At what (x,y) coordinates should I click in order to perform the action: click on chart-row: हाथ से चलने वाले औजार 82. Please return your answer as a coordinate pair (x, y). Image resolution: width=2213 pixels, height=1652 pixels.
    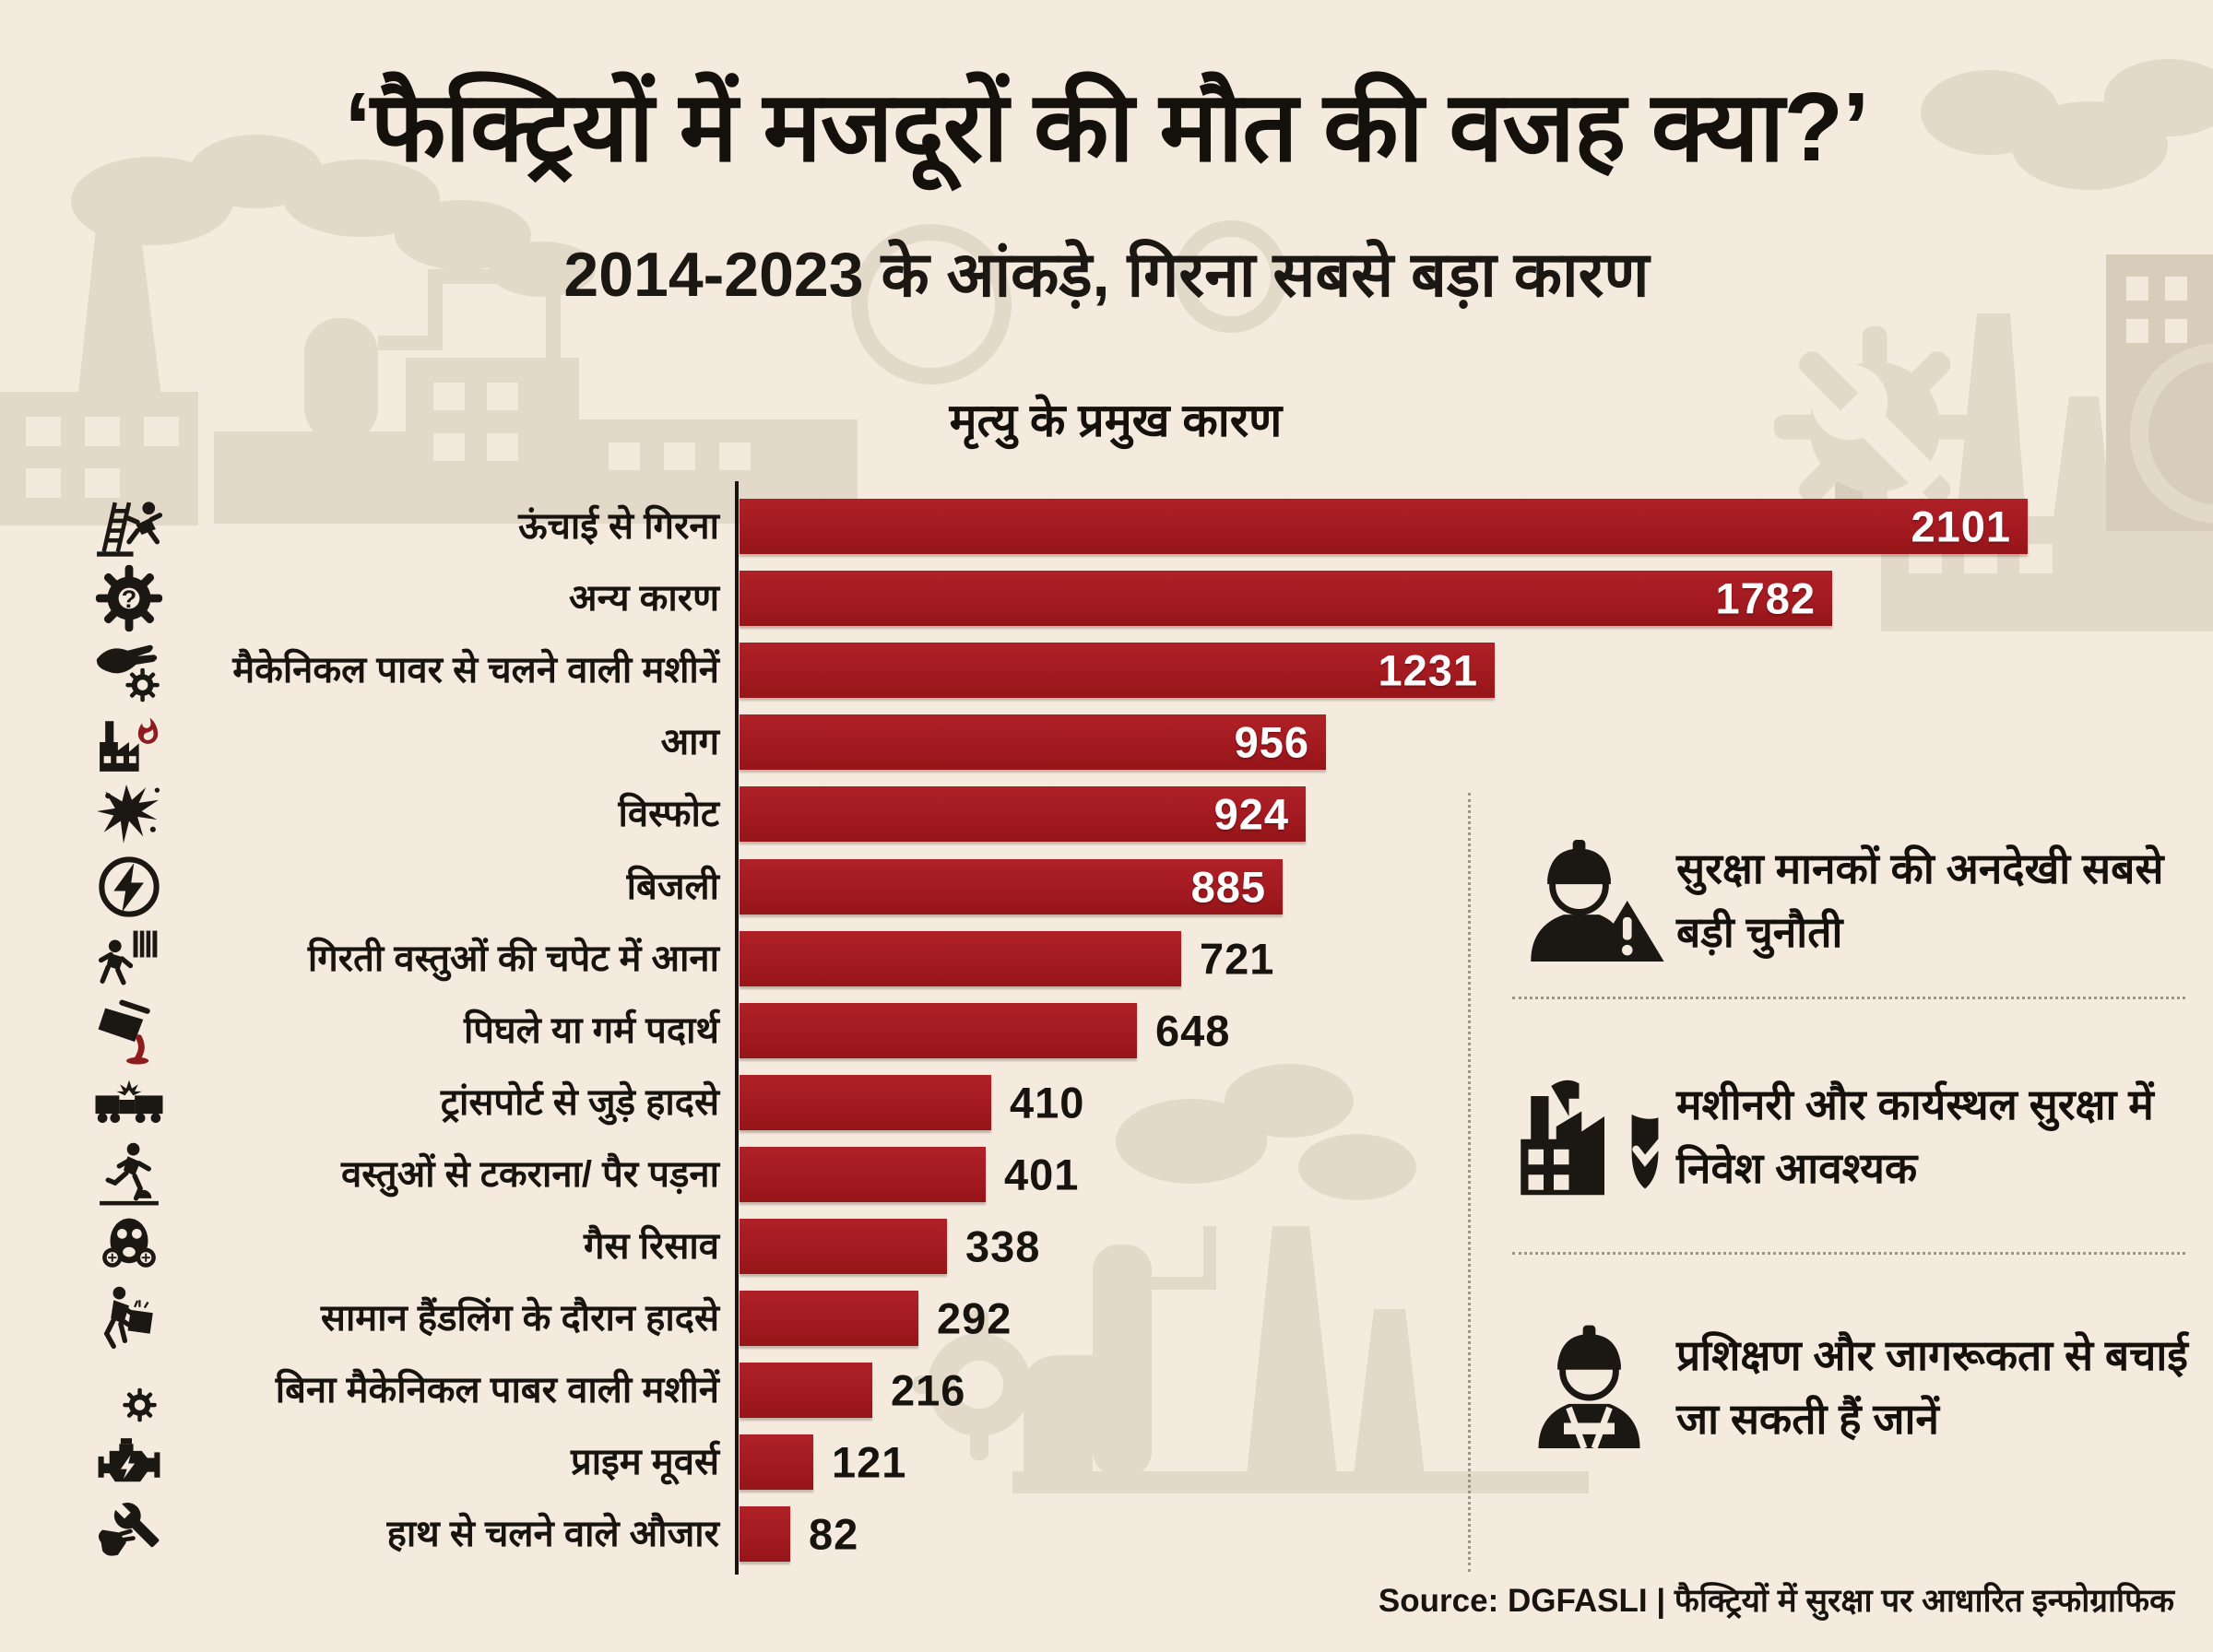
    Looking at the image, I should click on (1106, 1534).